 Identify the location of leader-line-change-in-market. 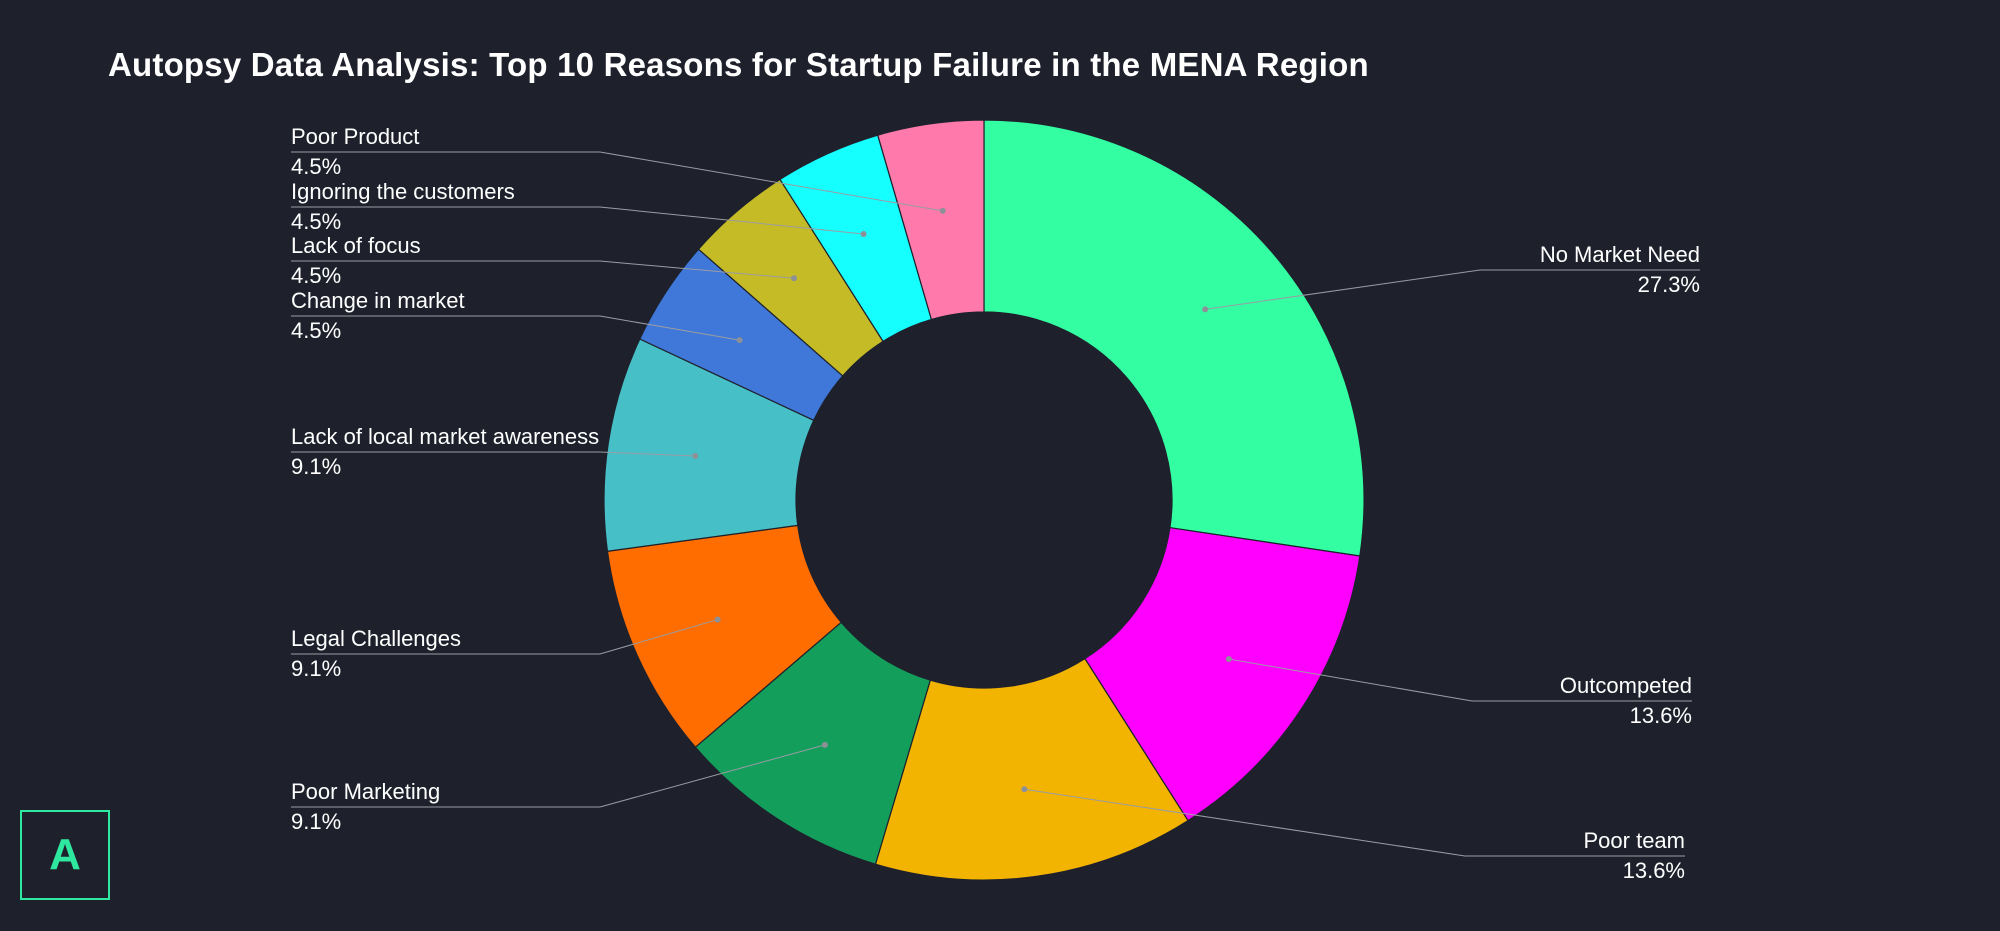
(515, 328).